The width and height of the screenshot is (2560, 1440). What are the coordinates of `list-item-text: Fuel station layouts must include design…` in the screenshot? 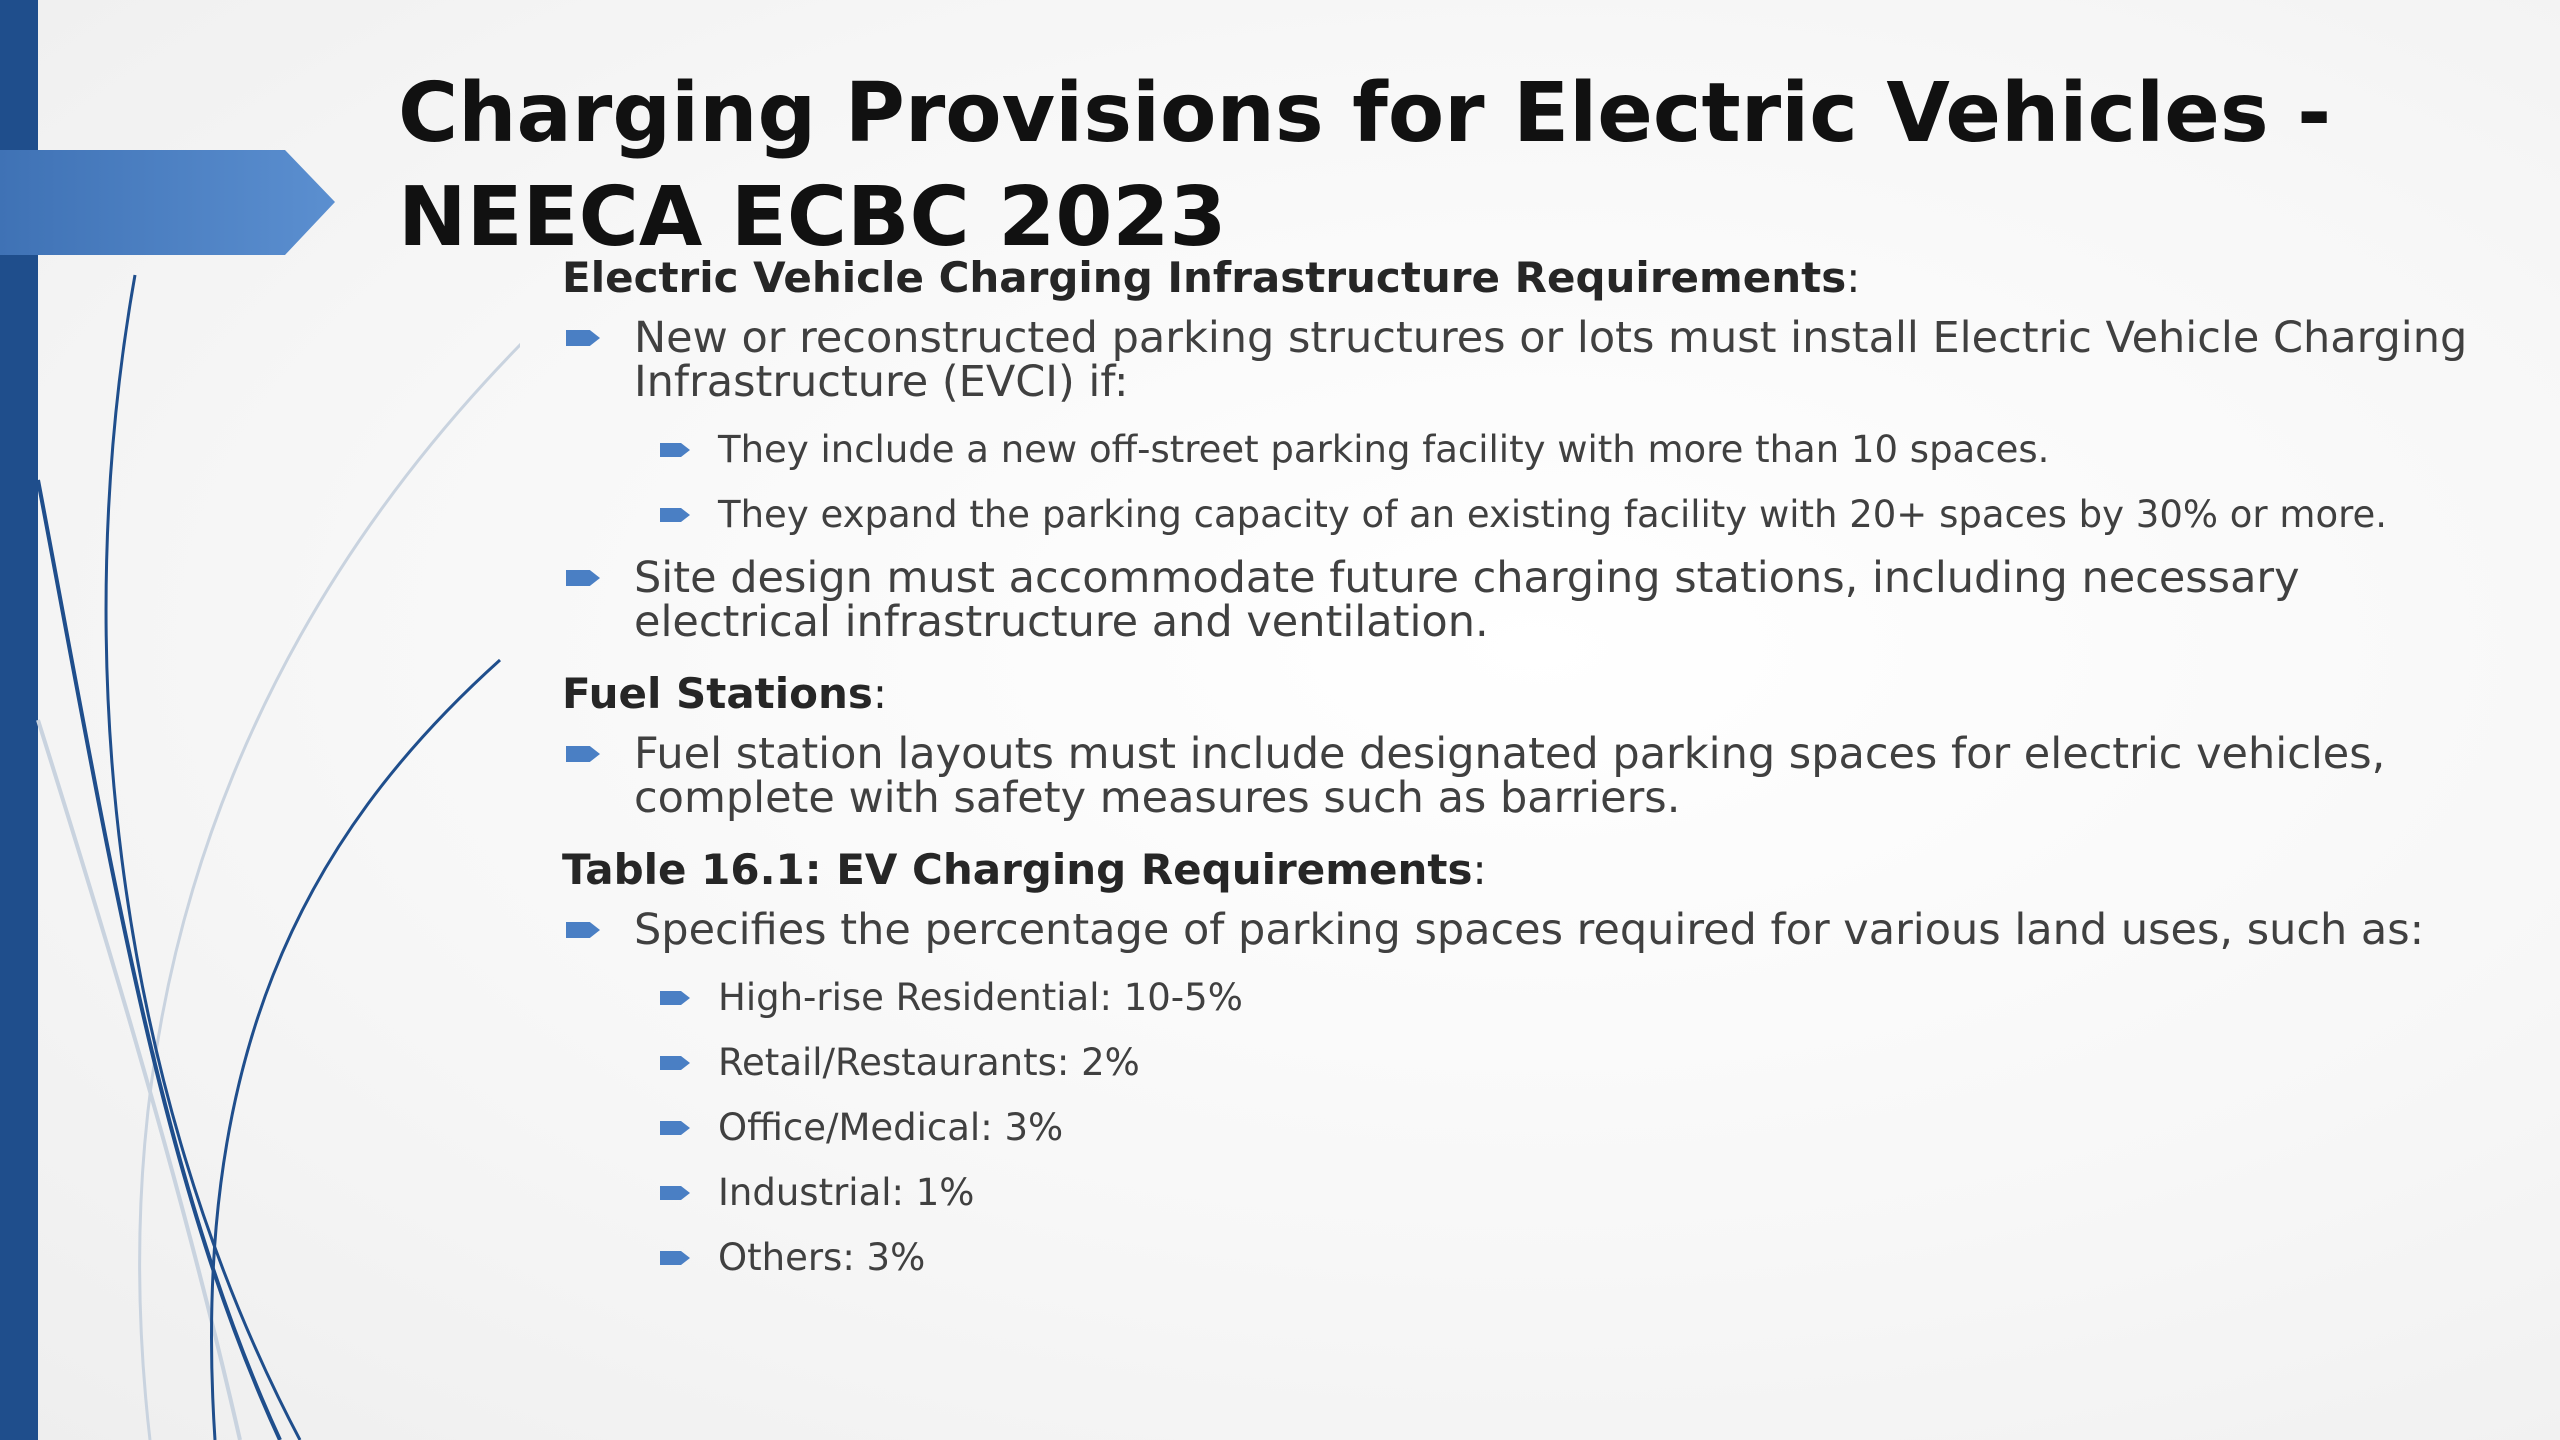 It's located at (1510, 776).